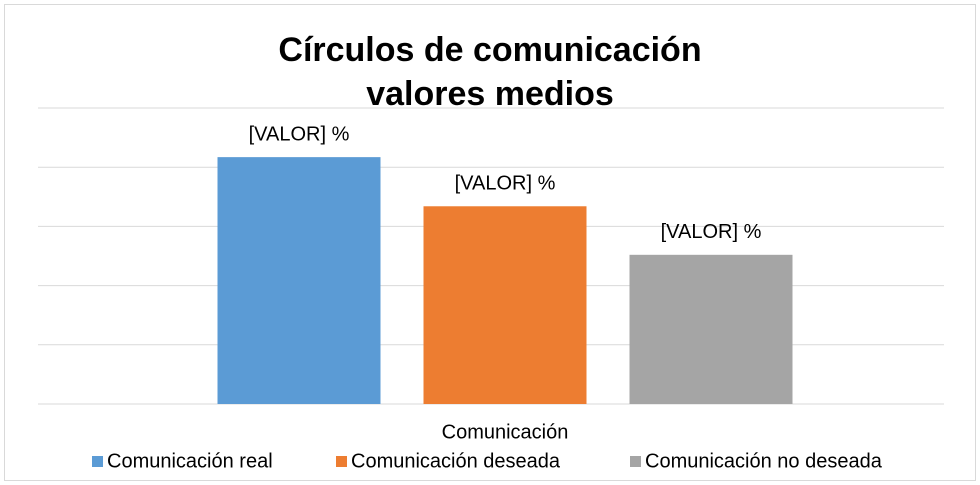 The height and width of the screenshot is (485, 980). What do you see at coordinates (456, 461) in the screenshot?
I see `legend-label: Comunicación deseada` at bounding box center [456, 461].